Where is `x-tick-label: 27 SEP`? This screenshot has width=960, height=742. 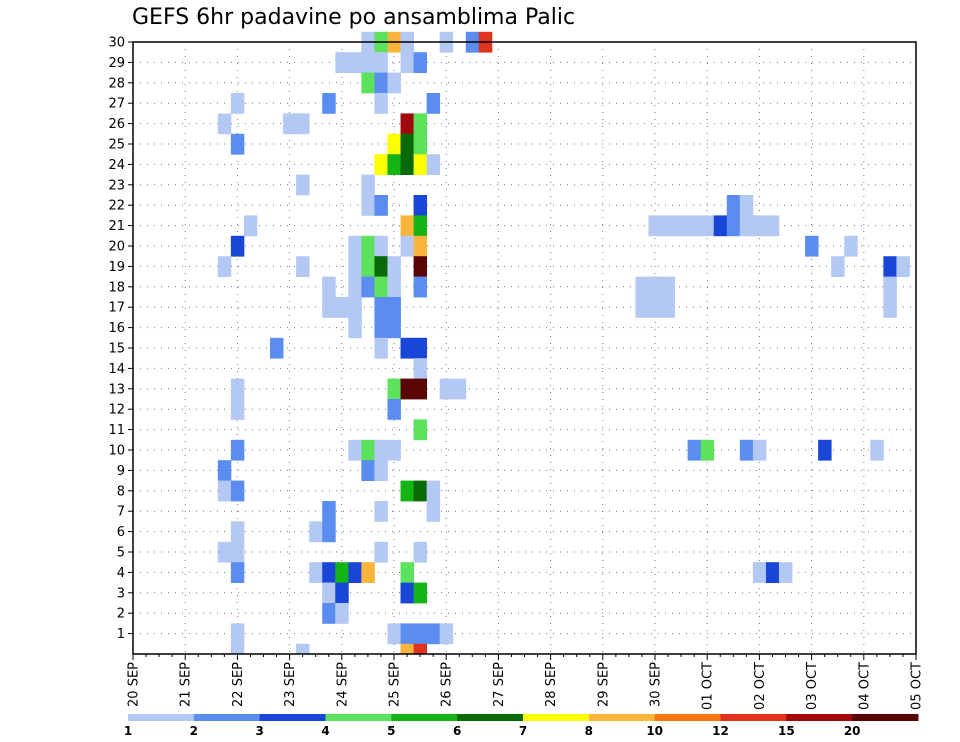
x-tick-label: 27 SEP is located at coordinates (499, 684).